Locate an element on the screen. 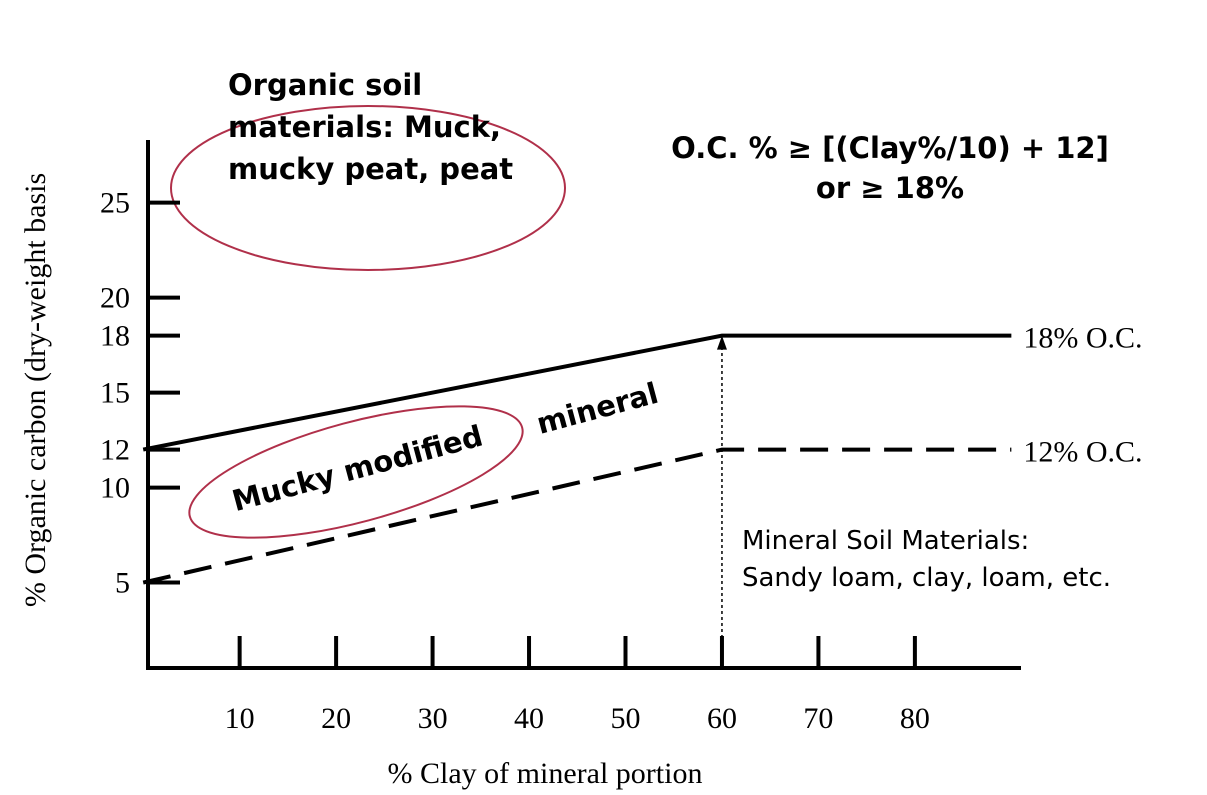 This screenshot has width=1207, height=795. annotation: or ≥ 18% is located at coordinates (890, 188).